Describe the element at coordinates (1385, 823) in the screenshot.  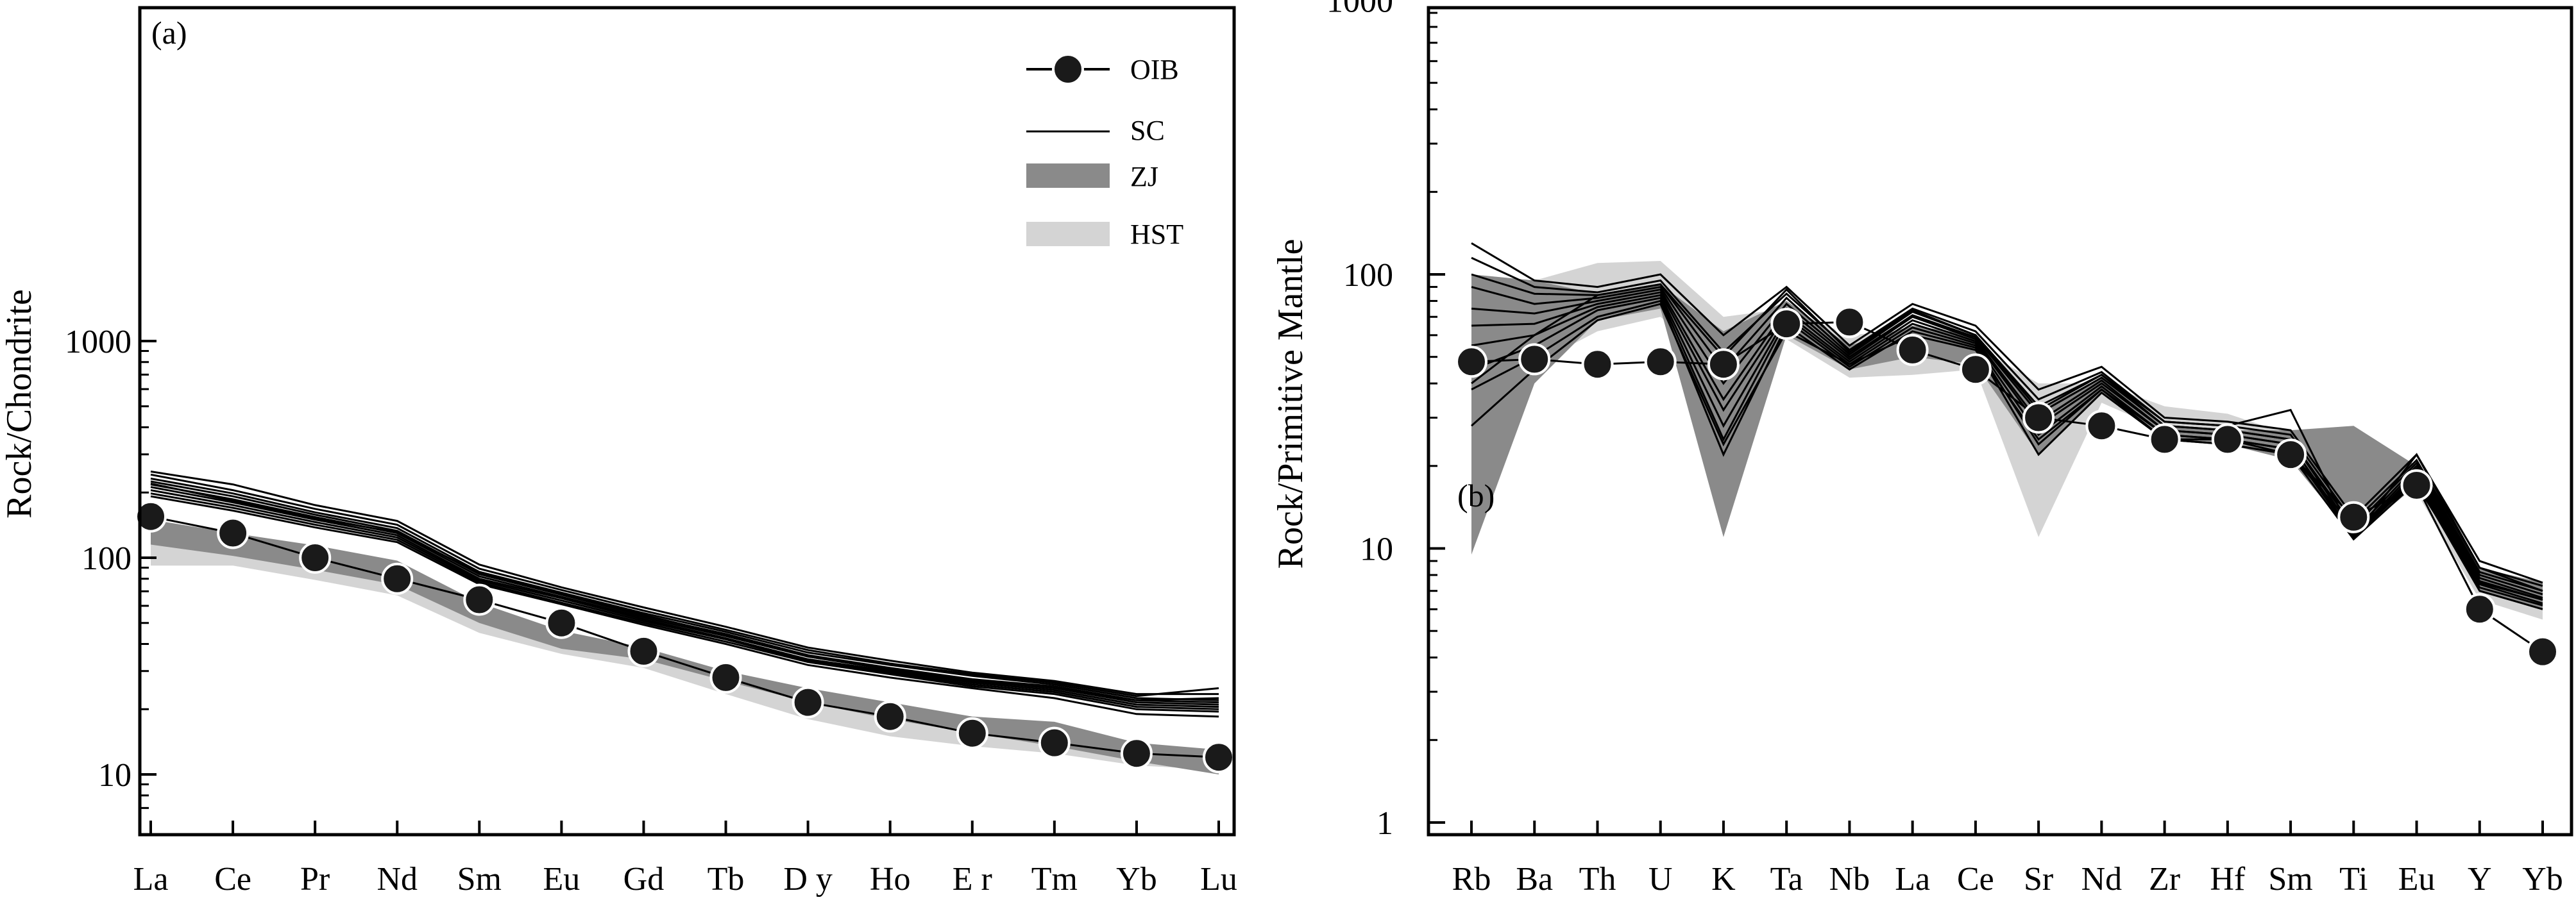
I see `y-tick-label-1-panel-b: 1` at that location.